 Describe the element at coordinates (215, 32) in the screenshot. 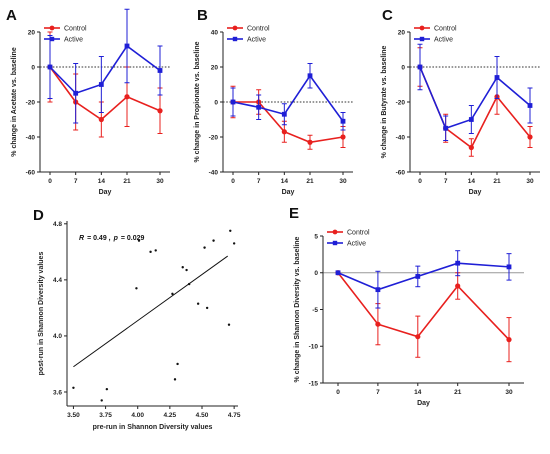

I see `y-tick-label: 40` at that location.